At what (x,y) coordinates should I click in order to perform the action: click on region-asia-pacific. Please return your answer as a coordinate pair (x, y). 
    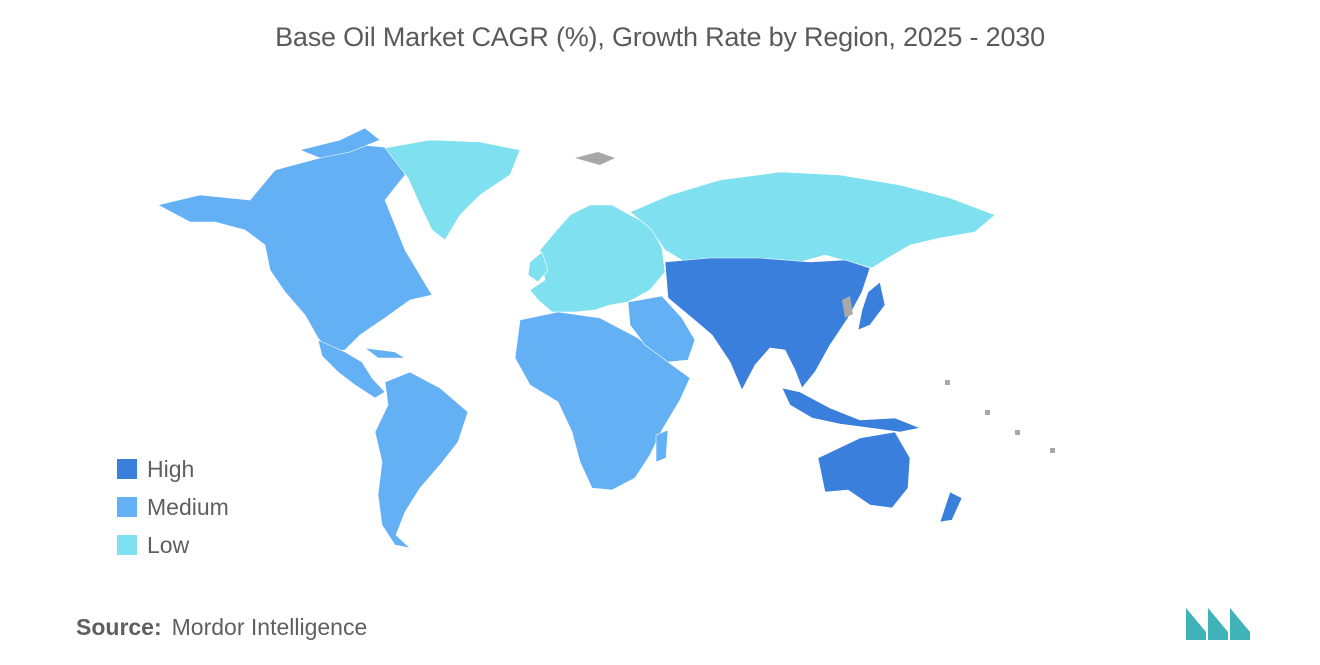
    Looking at the image, I should click on (813, 390).